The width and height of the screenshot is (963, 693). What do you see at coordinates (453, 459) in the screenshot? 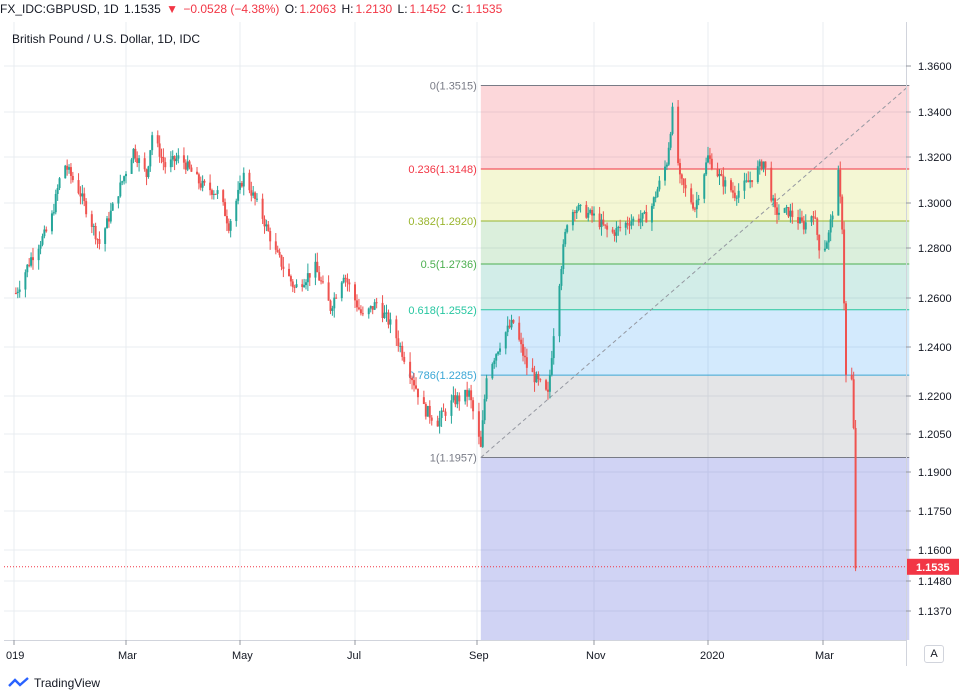
I see `fib-level-label: 1(1.1957)` at bounding box center [453, 459].